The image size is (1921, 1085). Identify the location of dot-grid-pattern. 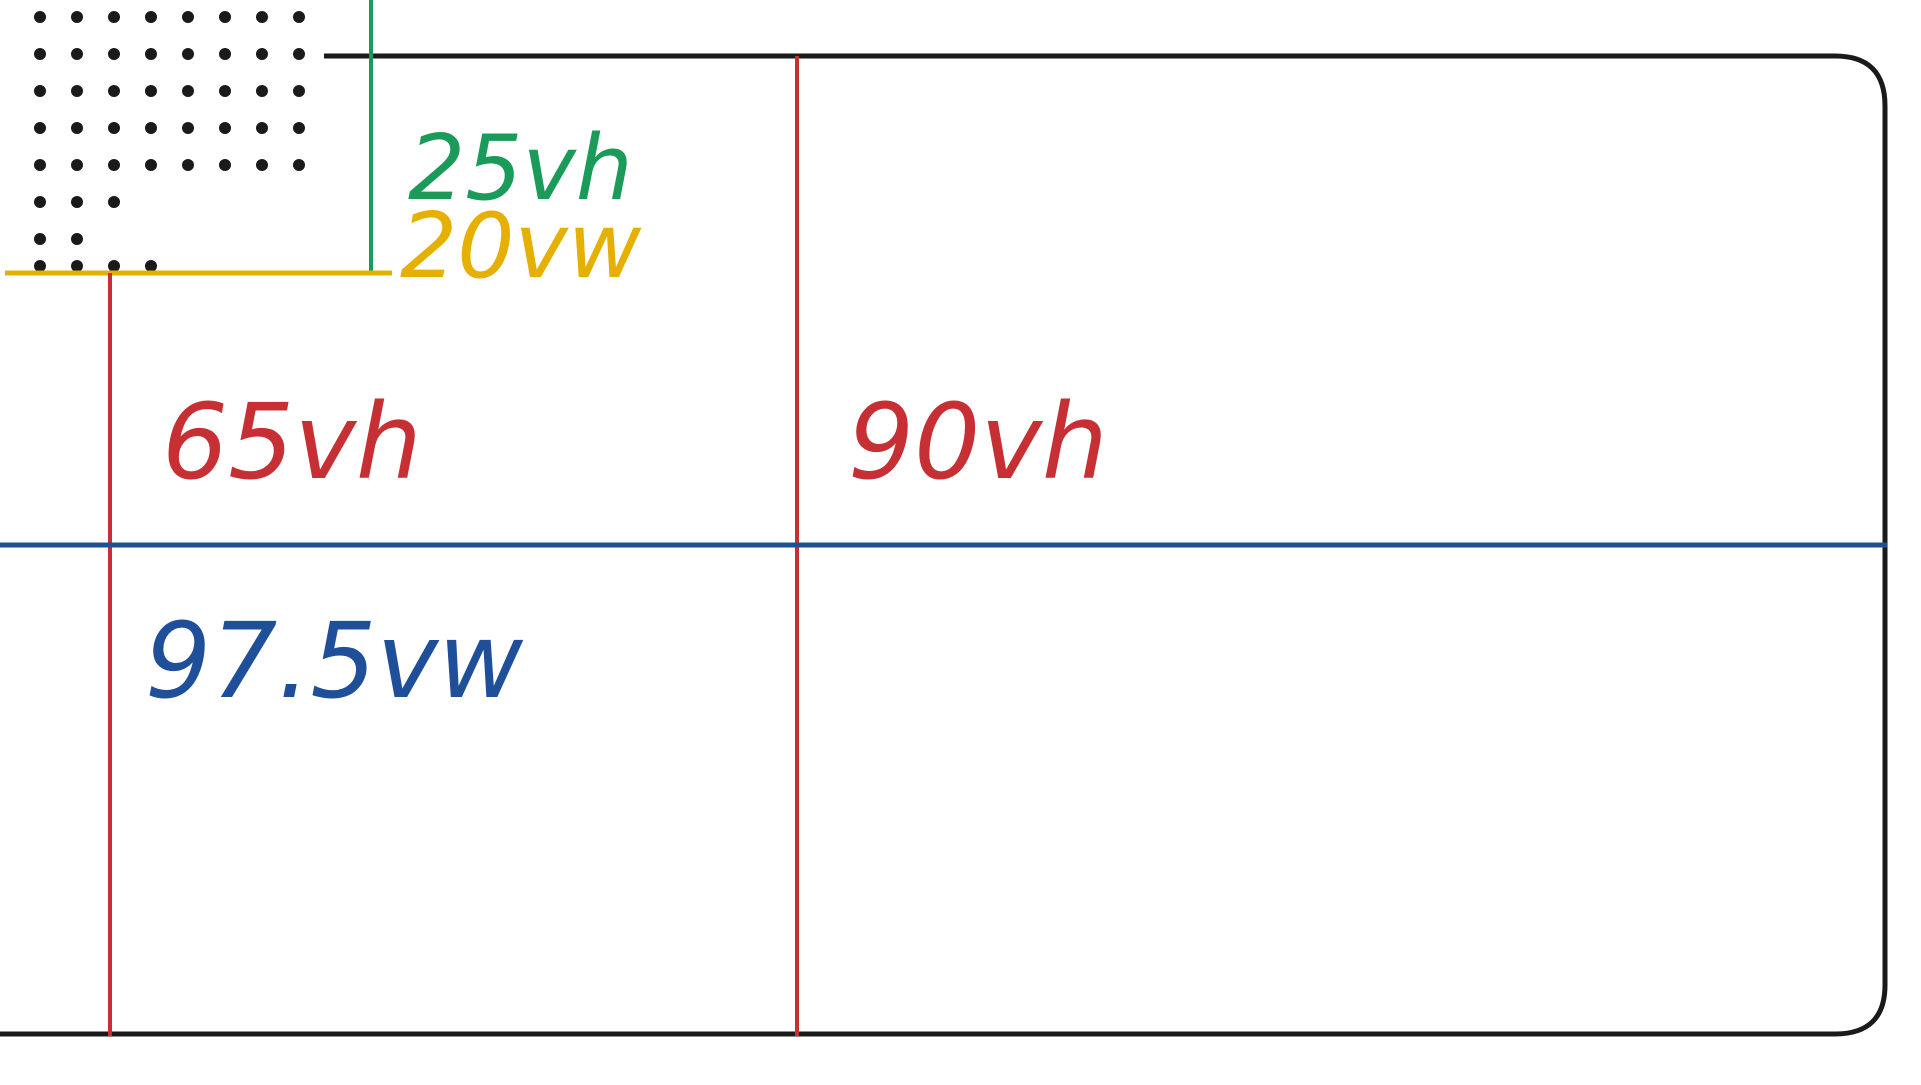
(169, 141).